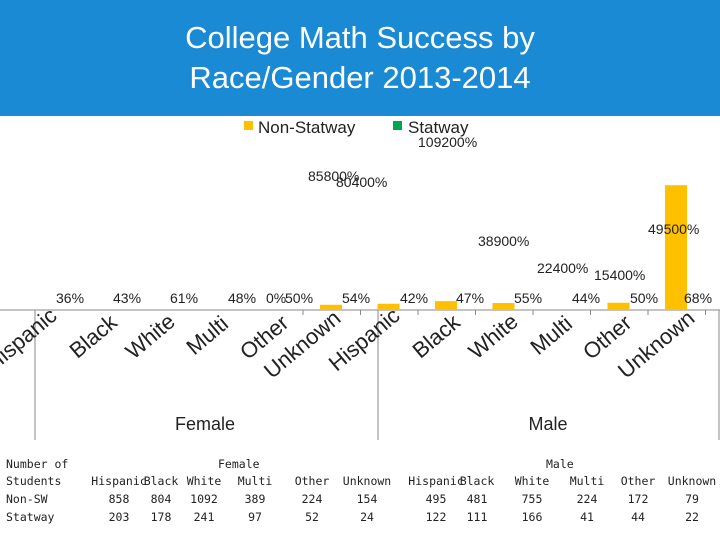 This screenshot has width=720, height=540. What do you see at coordinates (532, 517) in the screenshot?
I see `table-cell: 166` at bounding box center [532, 517].